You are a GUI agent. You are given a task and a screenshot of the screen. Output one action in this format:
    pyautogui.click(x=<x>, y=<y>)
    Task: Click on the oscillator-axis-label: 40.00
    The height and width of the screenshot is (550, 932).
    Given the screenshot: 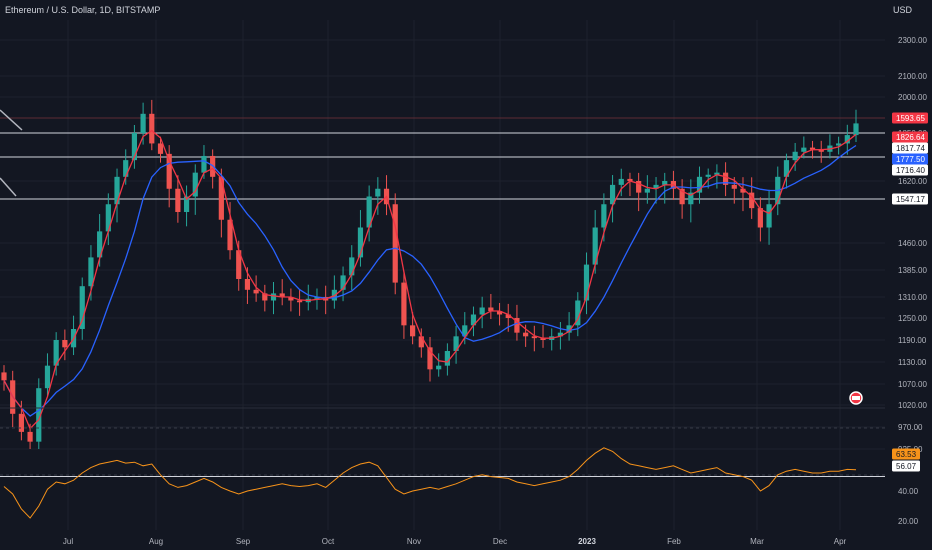 What is the action you would take?
    pyautogui.click(x=908, y=491)
    